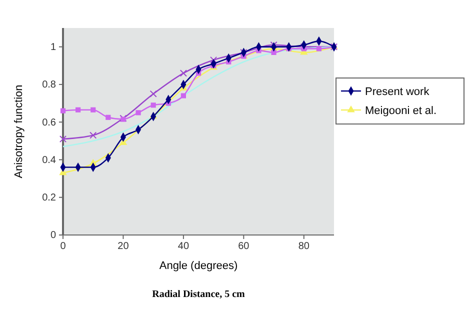  I want to click on legend-label: Present work, so click(397, 92).